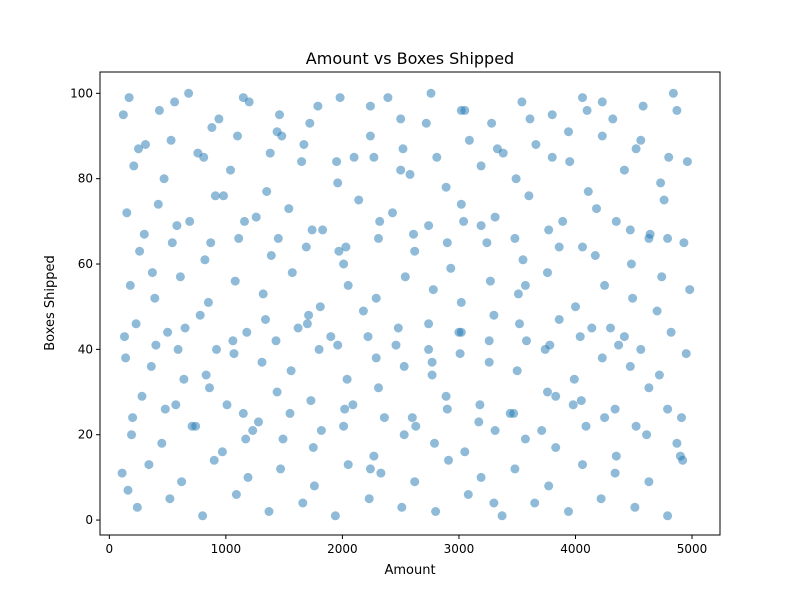 The width and height of the screenshot is (800, 604). Describe the element at coordinates (89, 520) in the screenshot. I see `y-tick-label: 0` at that location.